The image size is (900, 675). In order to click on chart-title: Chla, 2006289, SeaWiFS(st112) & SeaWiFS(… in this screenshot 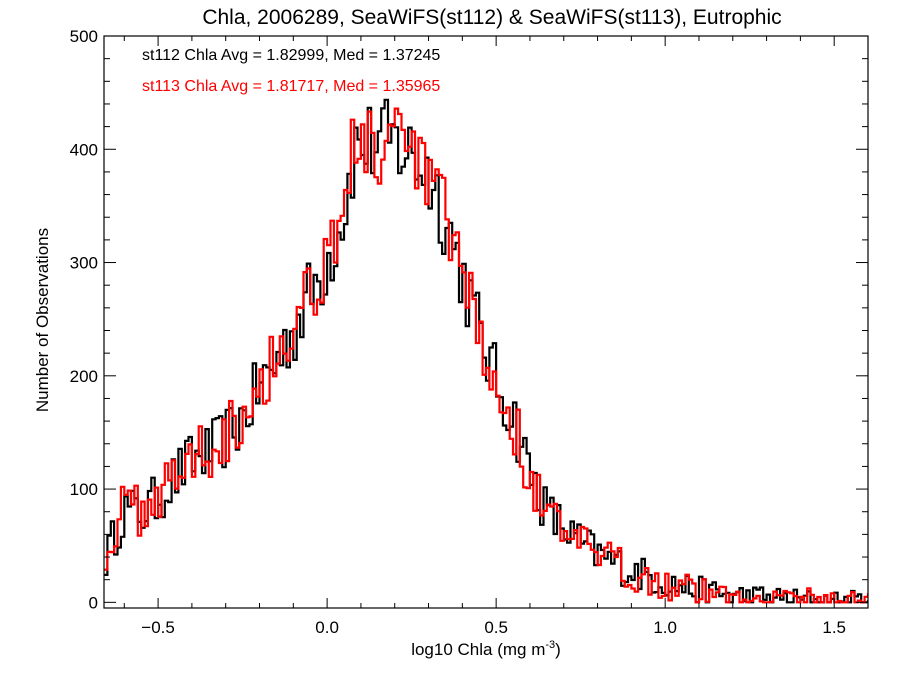, I will do `click(491, 17)`.